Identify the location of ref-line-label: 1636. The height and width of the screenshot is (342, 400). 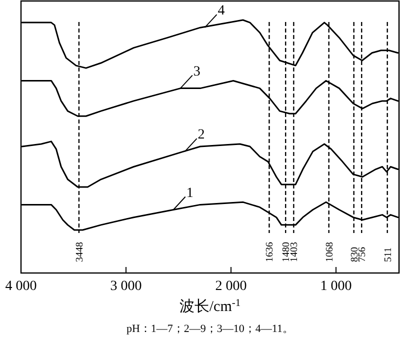
(270, 252).